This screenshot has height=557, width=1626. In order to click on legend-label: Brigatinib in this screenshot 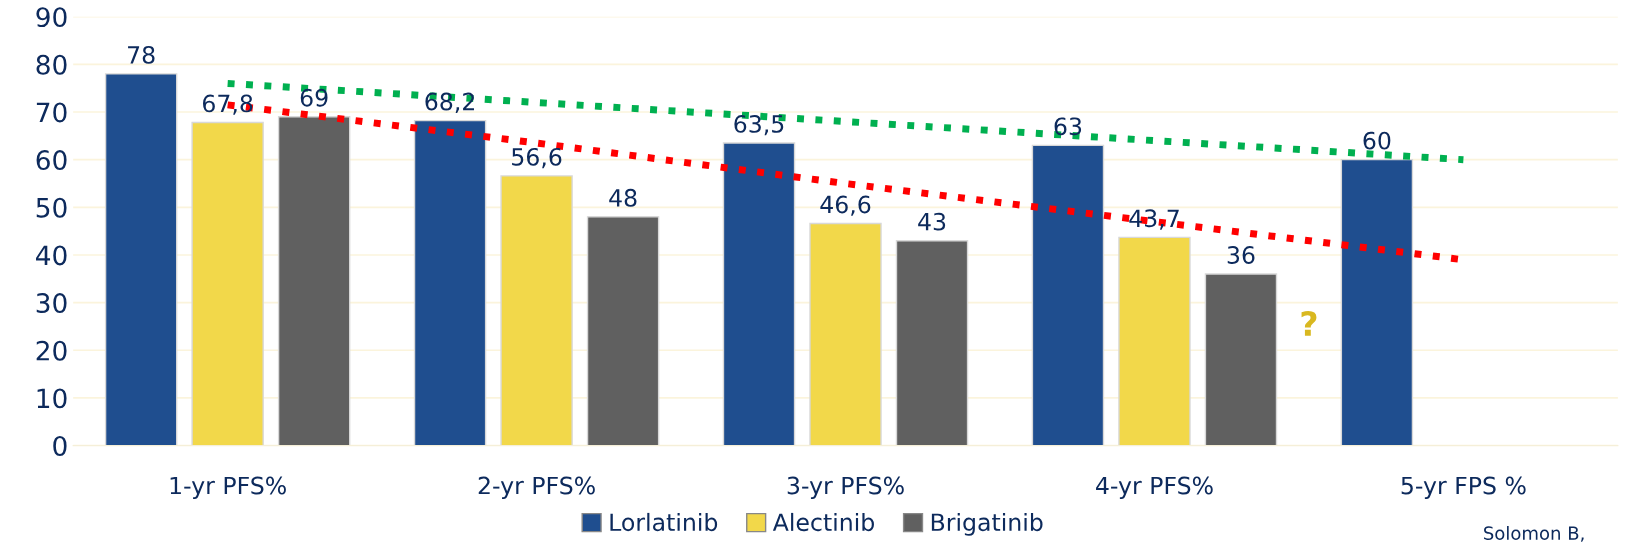, I will do `click(987, 524)`.